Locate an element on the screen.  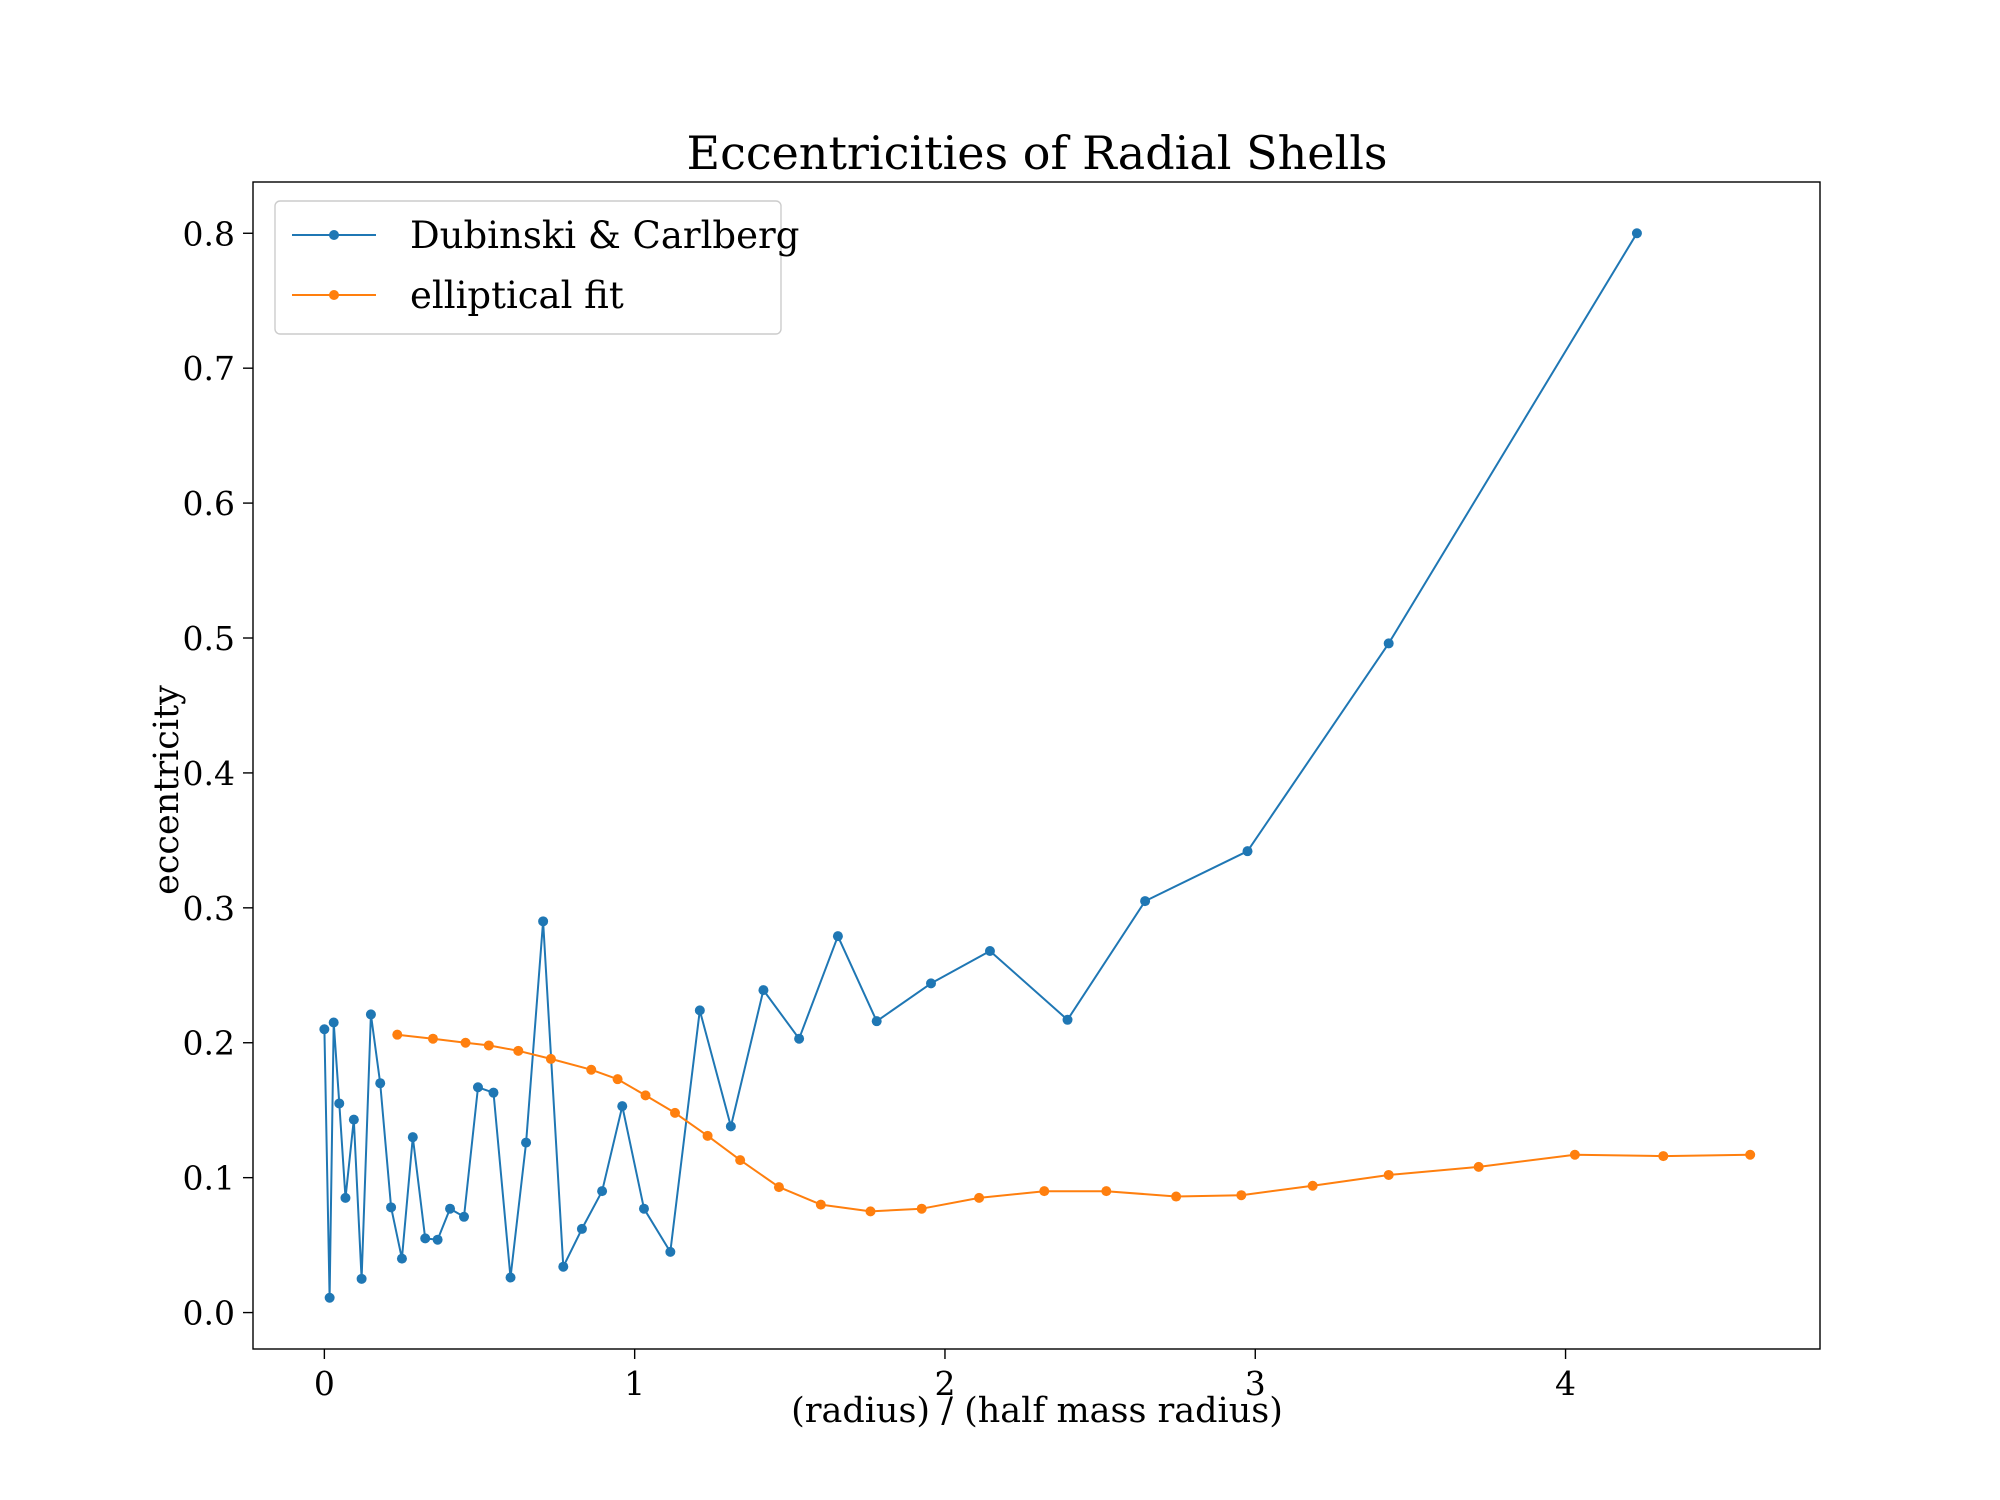
series-2-line is located at coordinates (1074, 1123).